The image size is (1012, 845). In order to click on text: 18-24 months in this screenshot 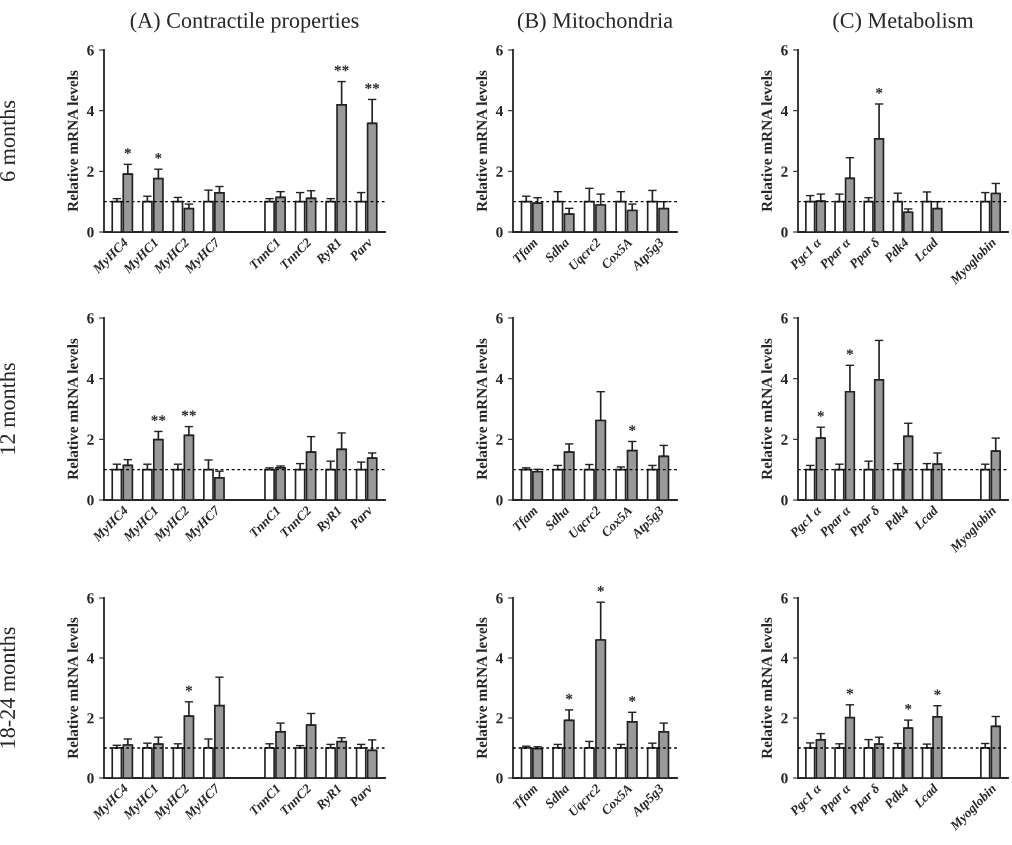, I will do `click(8, 687)`.